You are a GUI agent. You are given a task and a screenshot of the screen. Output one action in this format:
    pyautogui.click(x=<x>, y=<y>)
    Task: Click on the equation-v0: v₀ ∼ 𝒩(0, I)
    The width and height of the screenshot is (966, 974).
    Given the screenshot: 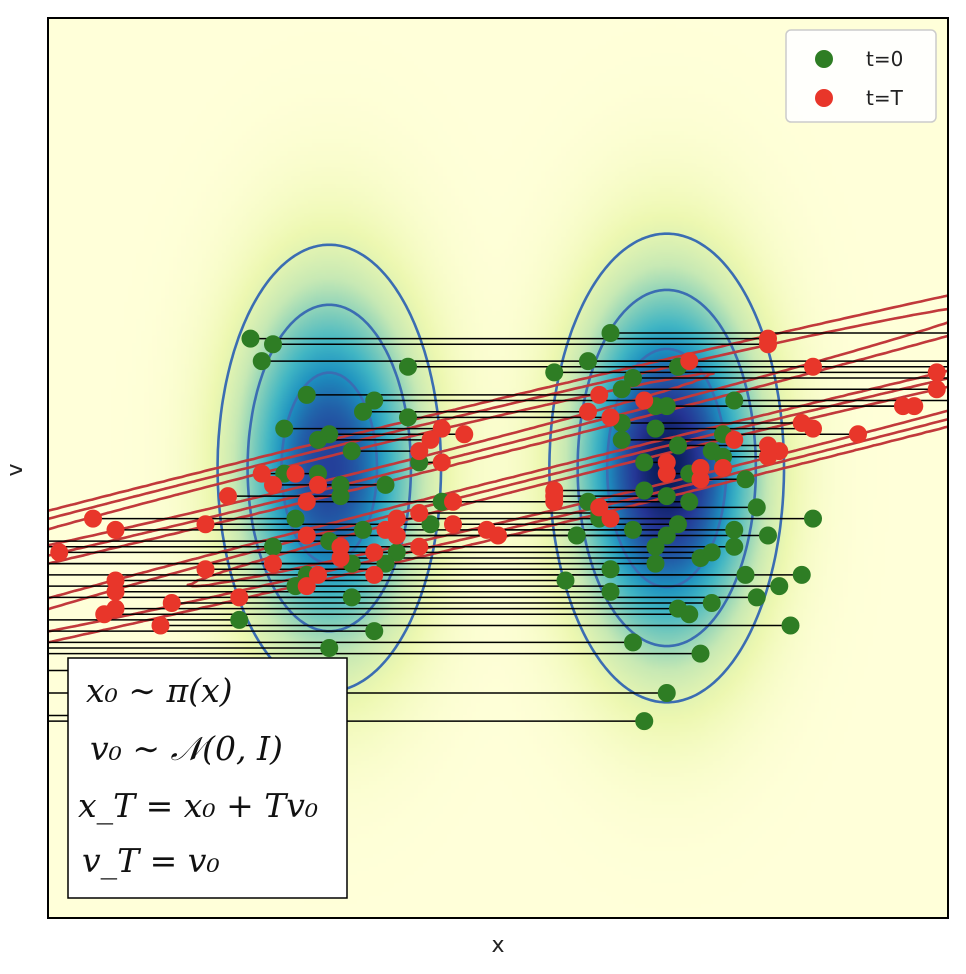 What is the action you would take?
    pyautogui.click(x=186, y=748)
    